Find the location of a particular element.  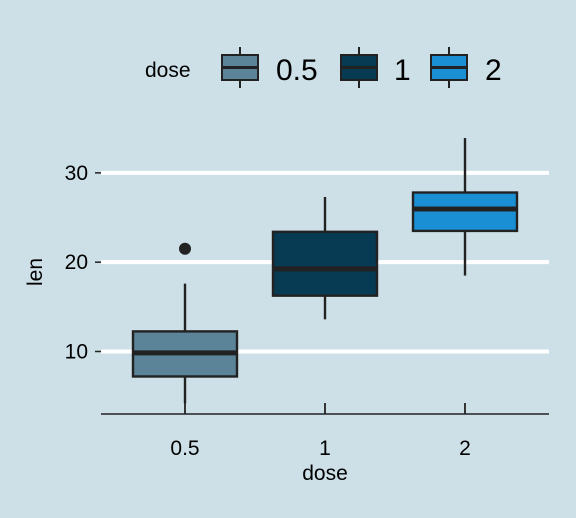

x-tick-label-2: 2 is located at coordinates (465, 448).